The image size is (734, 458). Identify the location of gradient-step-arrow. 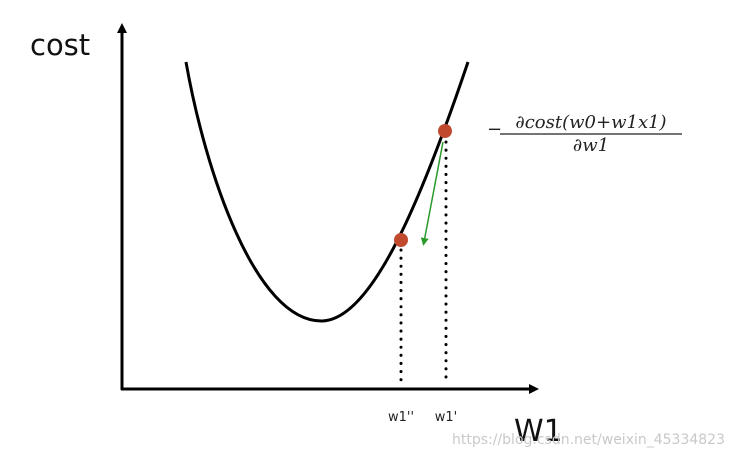
(432, 193).